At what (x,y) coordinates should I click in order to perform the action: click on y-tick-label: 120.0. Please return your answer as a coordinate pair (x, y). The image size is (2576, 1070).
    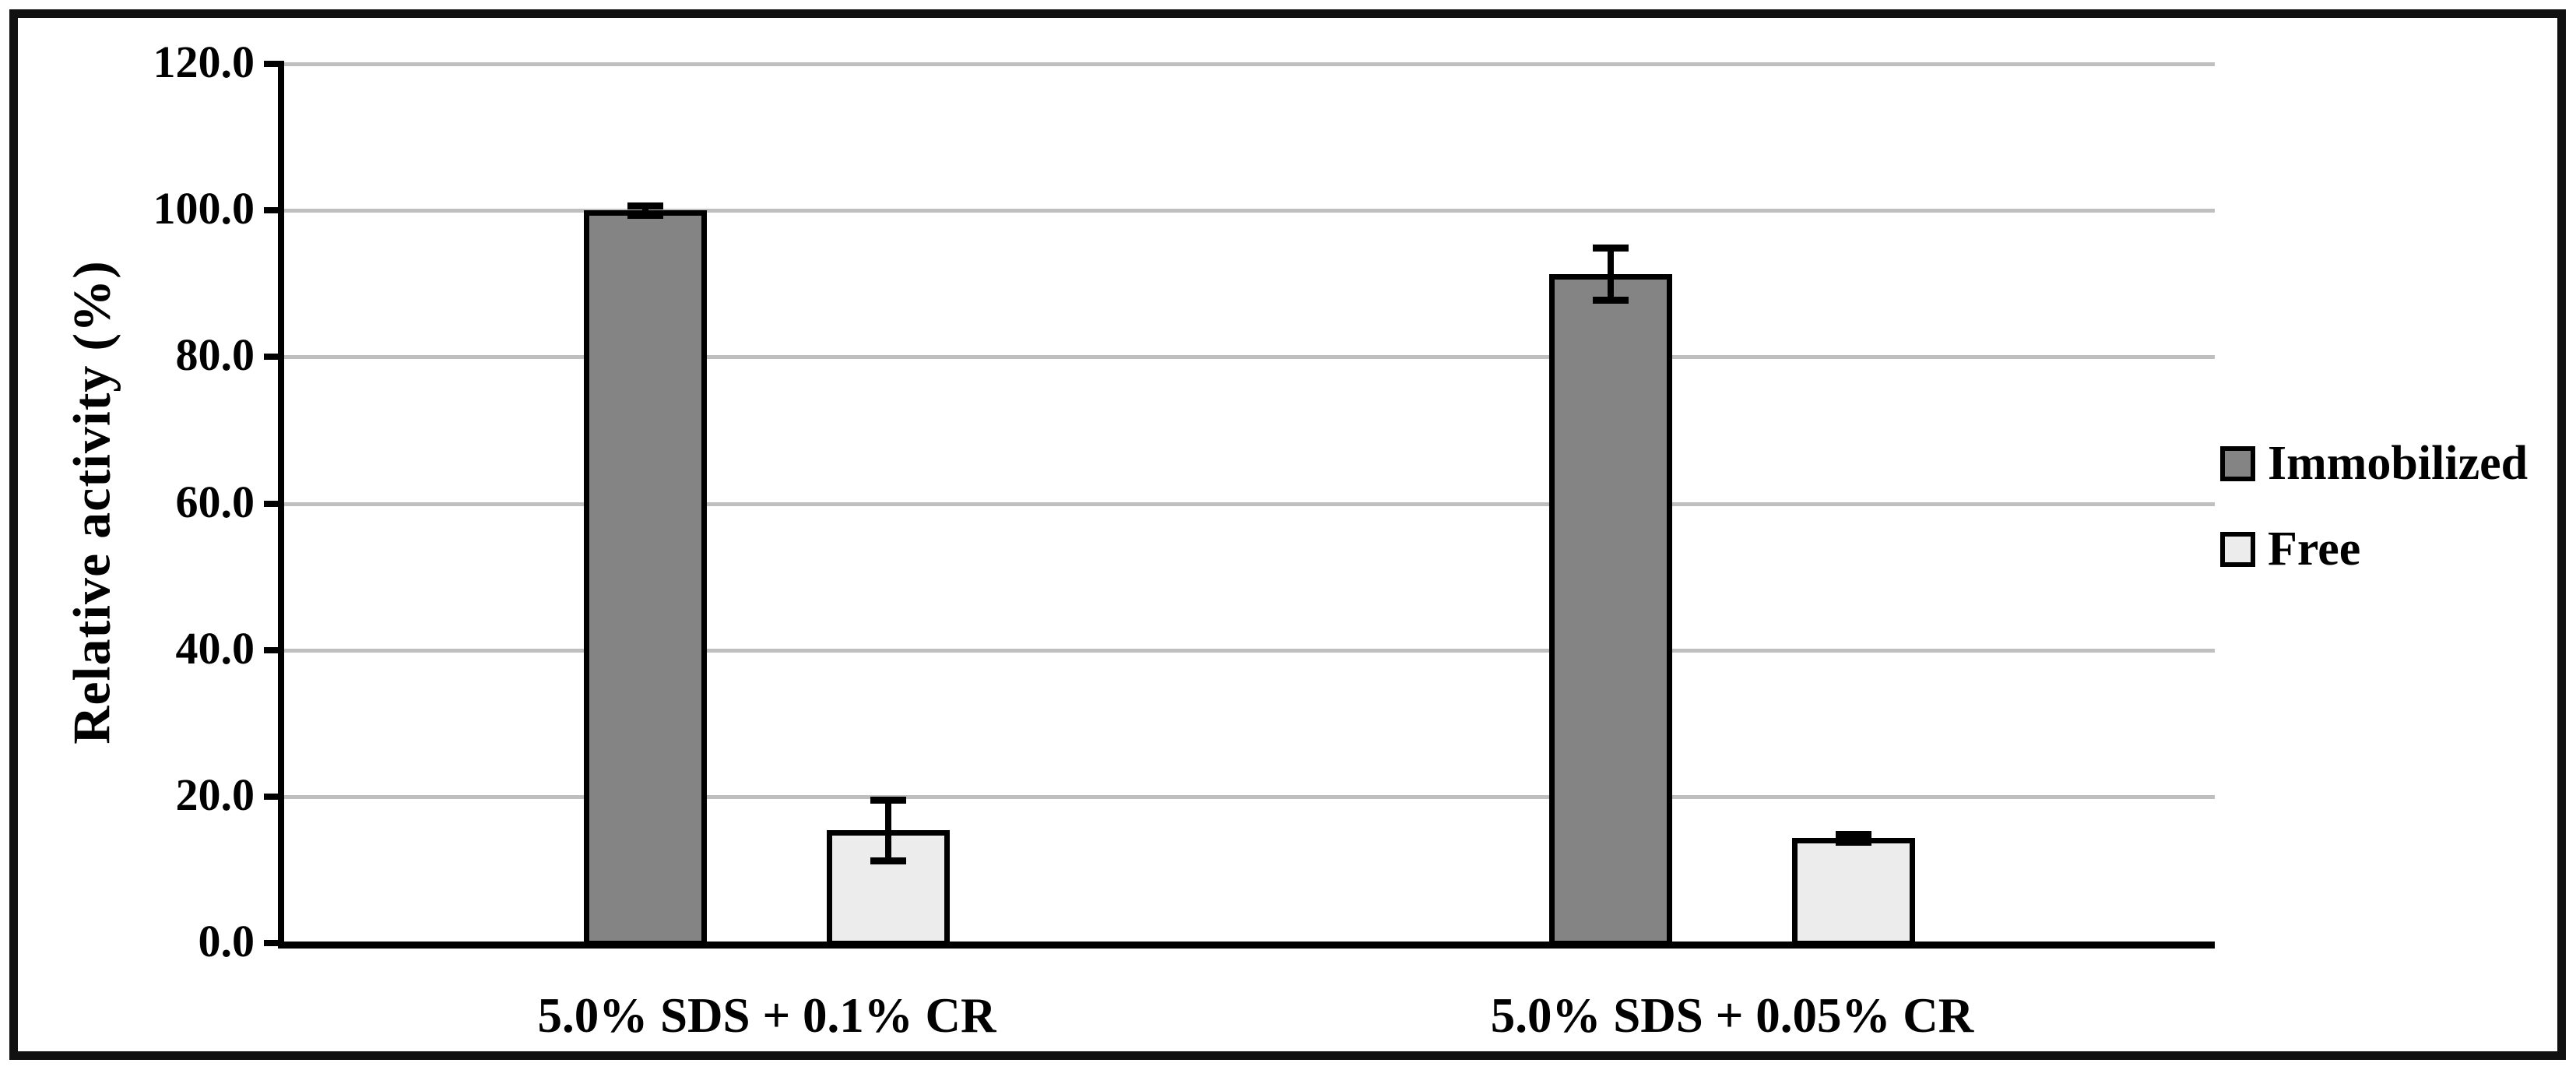
    Looking at the image, I should click on (204, 62).